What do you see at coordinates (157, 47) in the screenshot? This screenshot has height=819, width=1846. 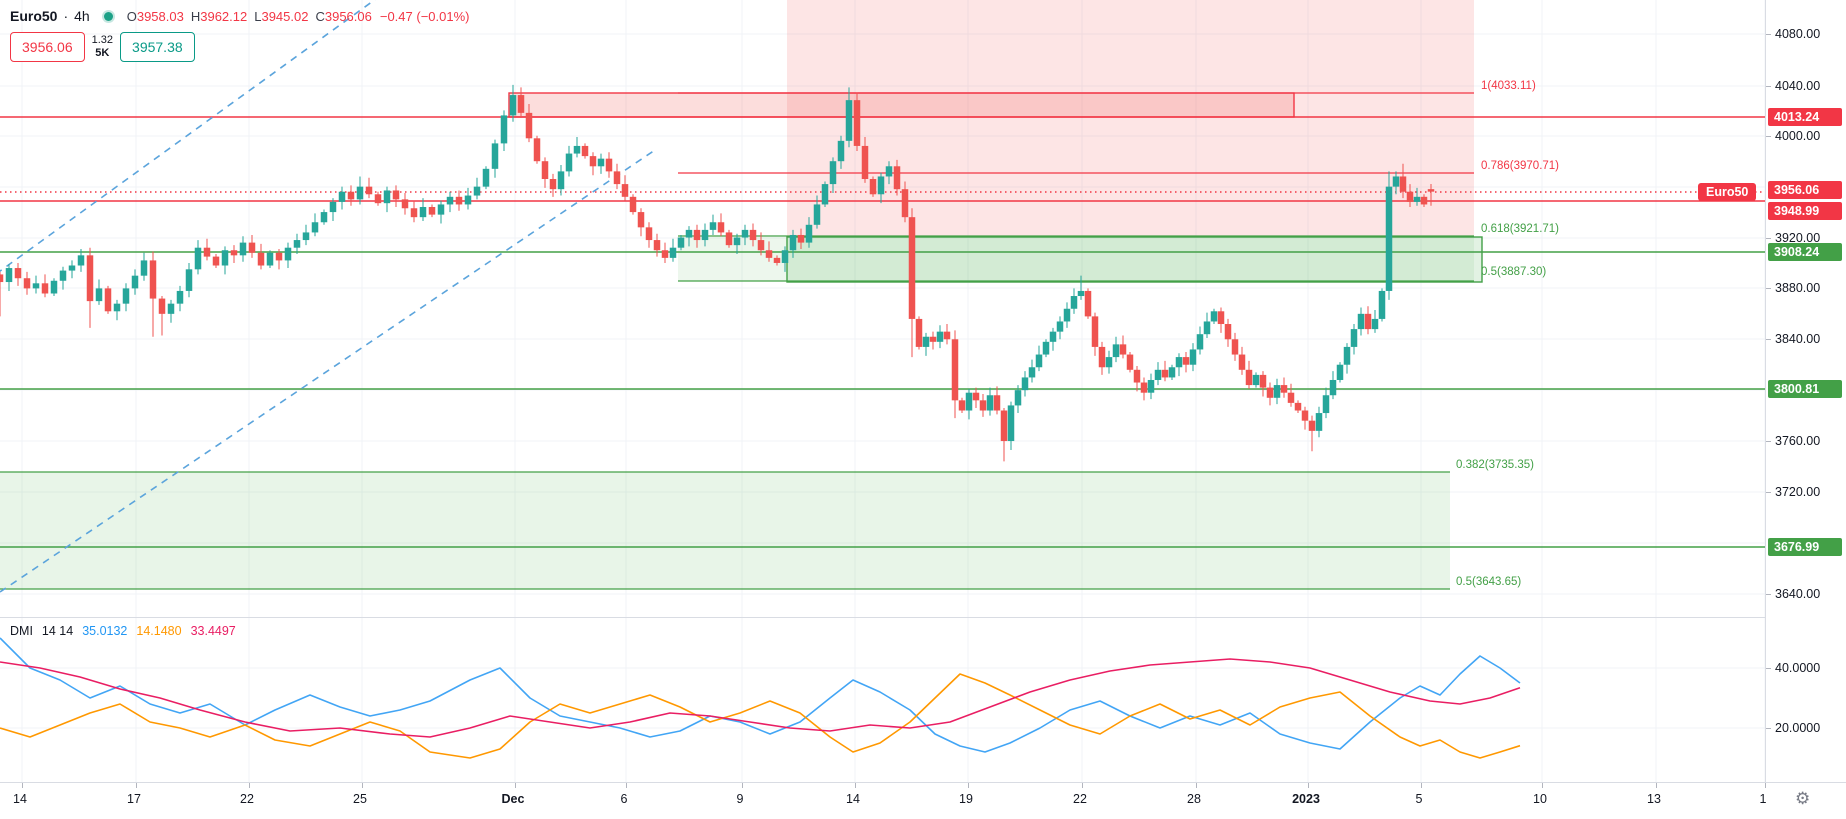 I see `buy-button: 3957.38` at bounding box center [157, 47].